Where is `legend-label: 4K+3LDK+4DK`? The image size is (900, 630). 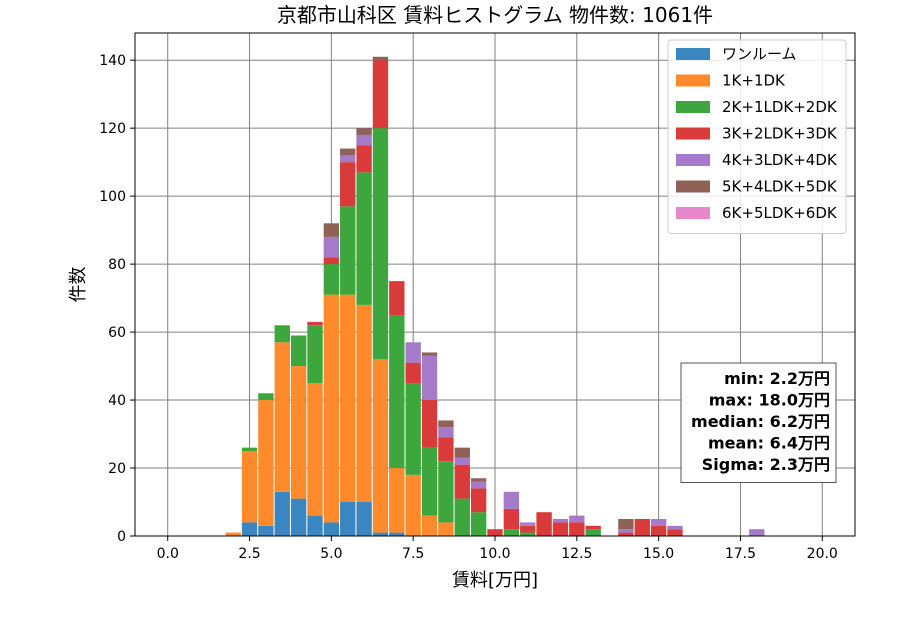 legend-label: 4K+3LDK+4DK is located at coordinates (780, 160).